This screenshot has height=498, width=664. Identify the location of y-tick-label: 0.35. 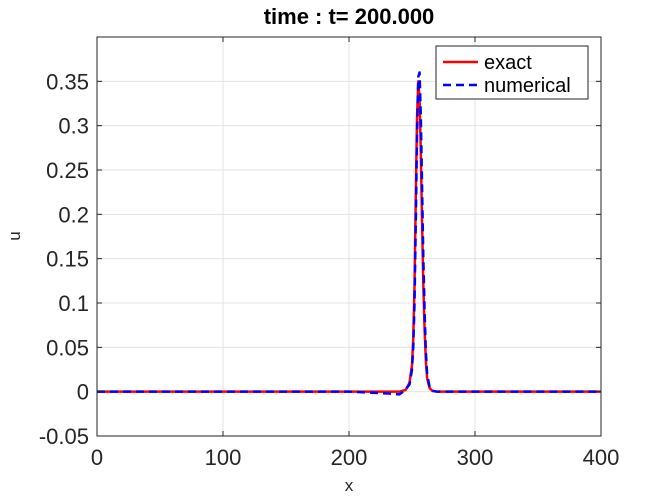
(67, 81).